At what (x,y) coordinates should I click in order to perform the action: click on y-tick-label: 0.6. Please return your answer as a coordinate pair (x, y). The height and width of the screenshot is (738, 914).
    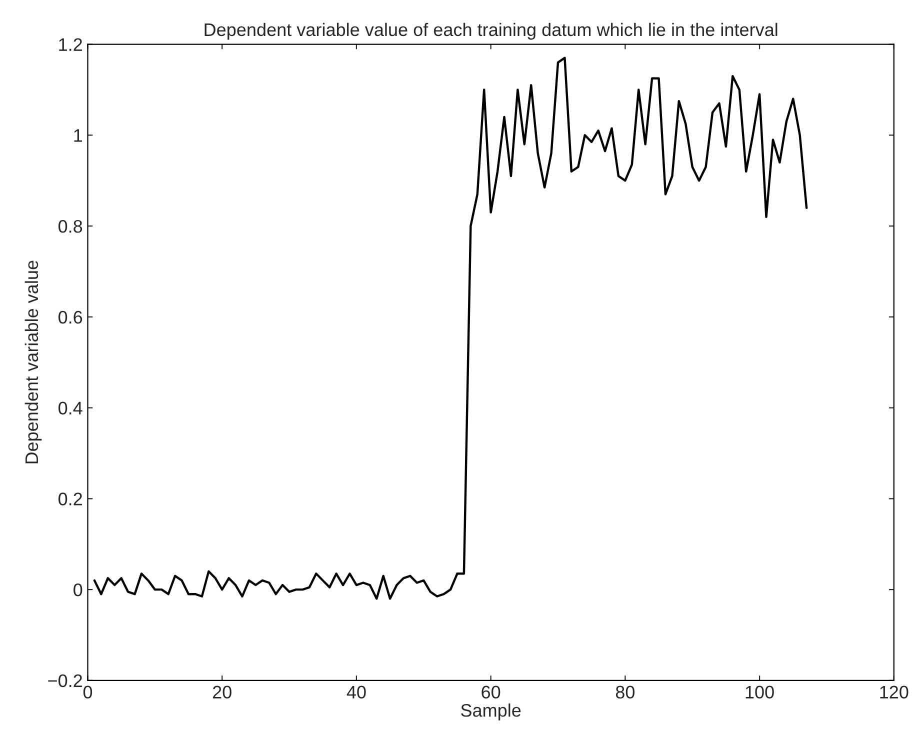
    Looking at the image, I should click on (70, 317).